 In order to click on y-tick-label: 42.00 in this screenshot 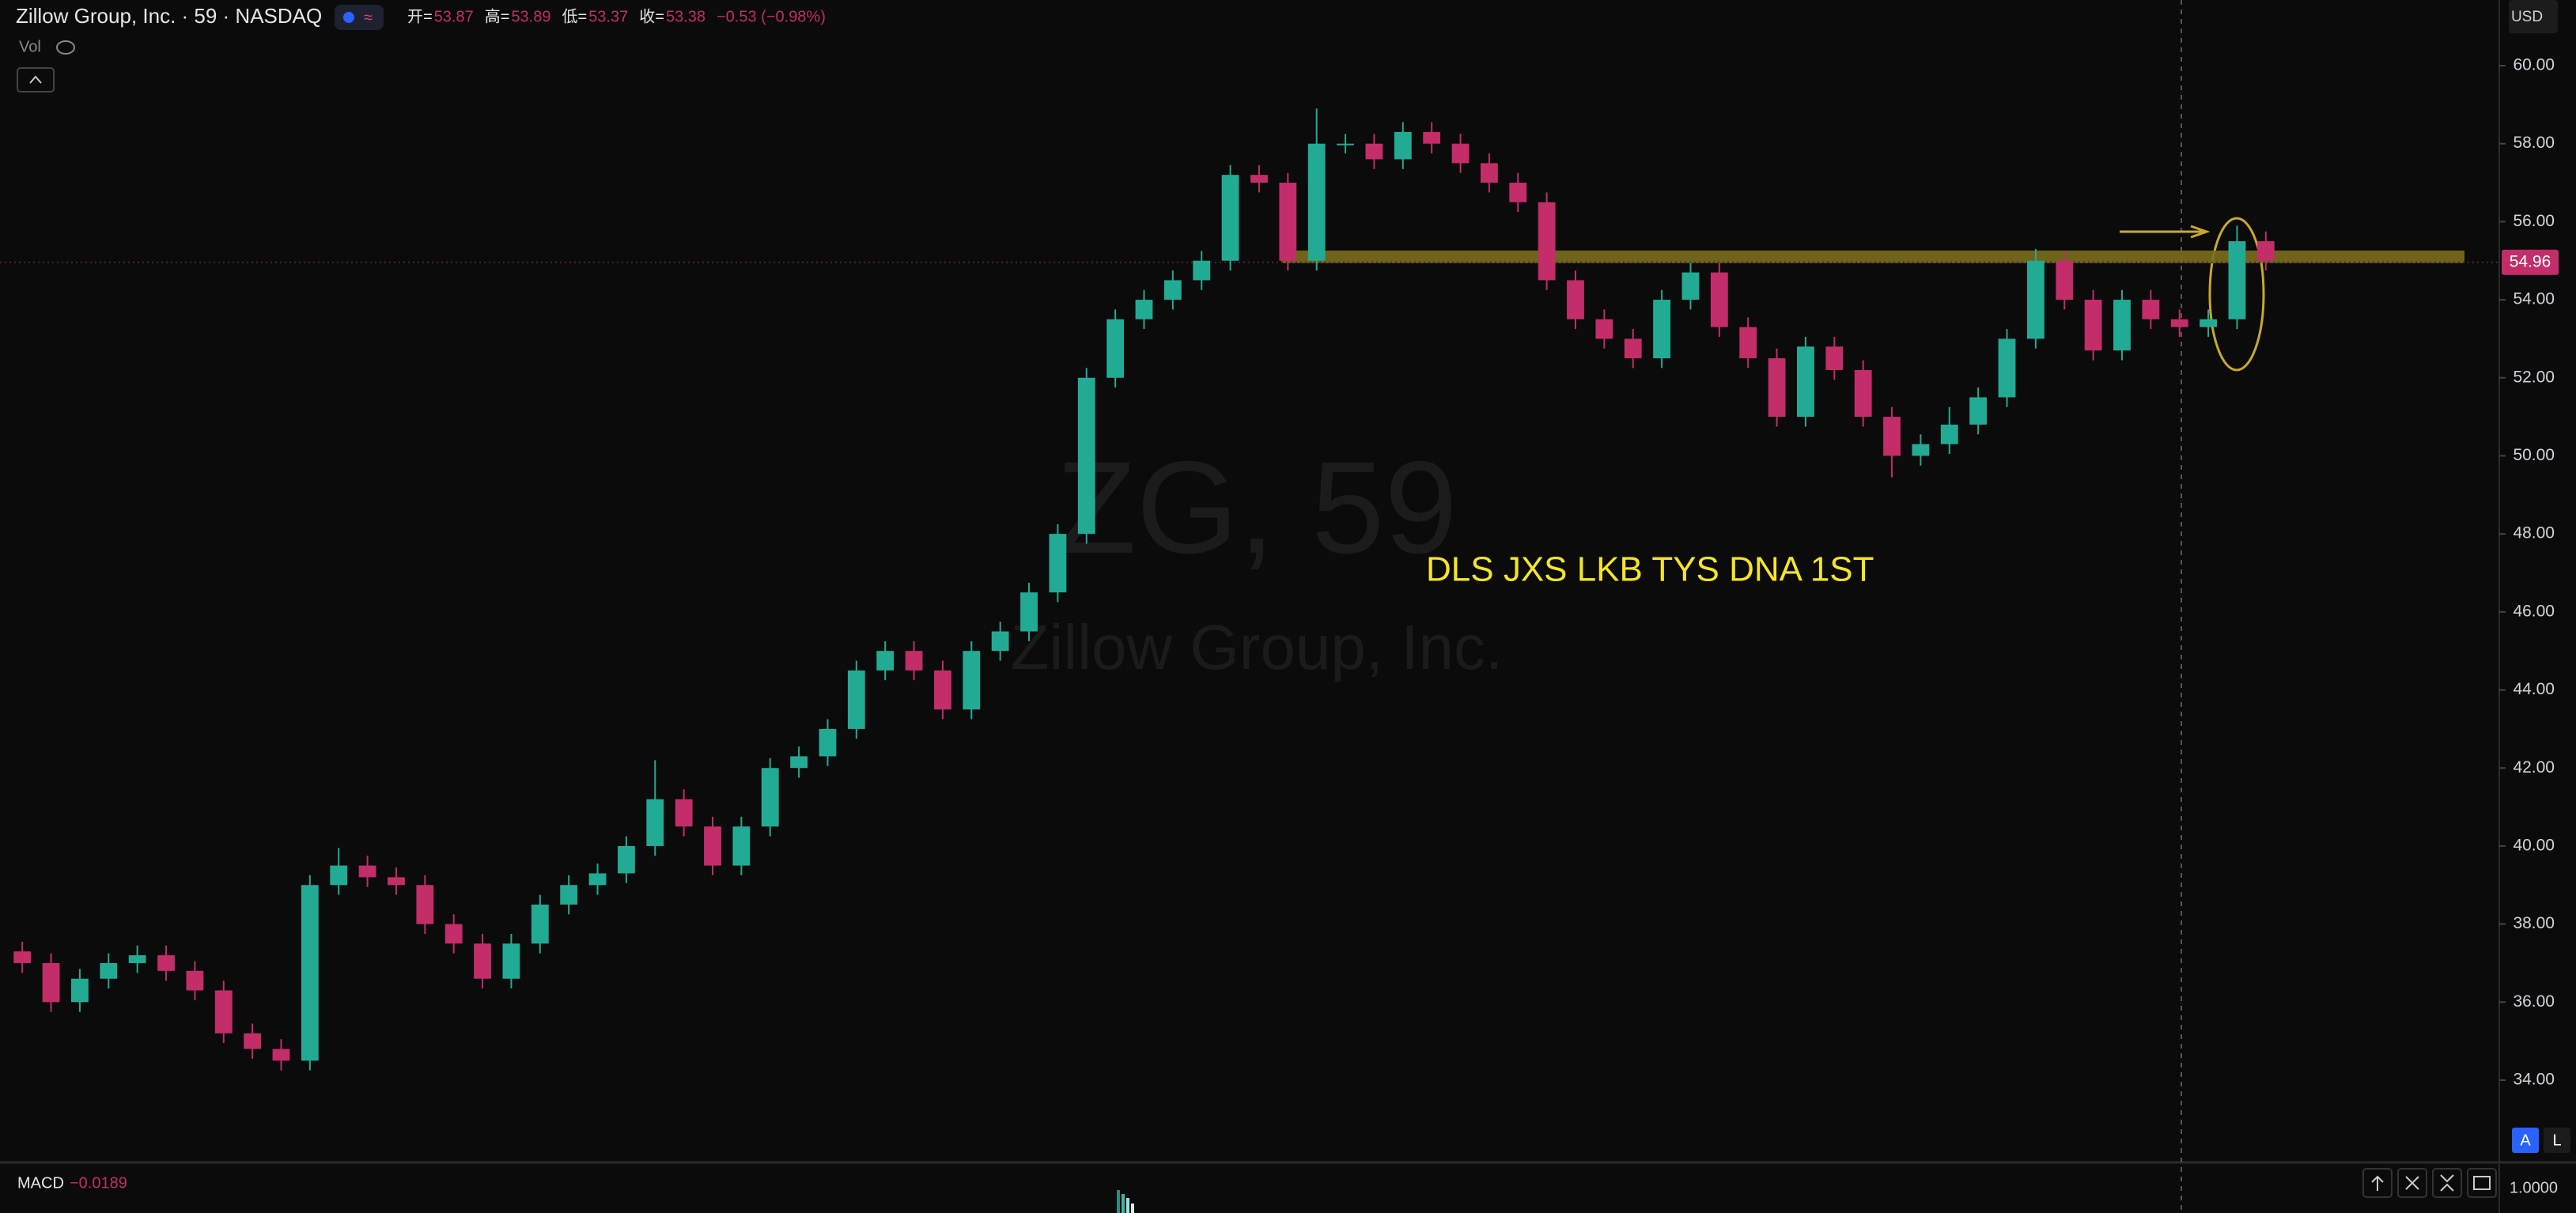, I will do `click(2534, 767)`.